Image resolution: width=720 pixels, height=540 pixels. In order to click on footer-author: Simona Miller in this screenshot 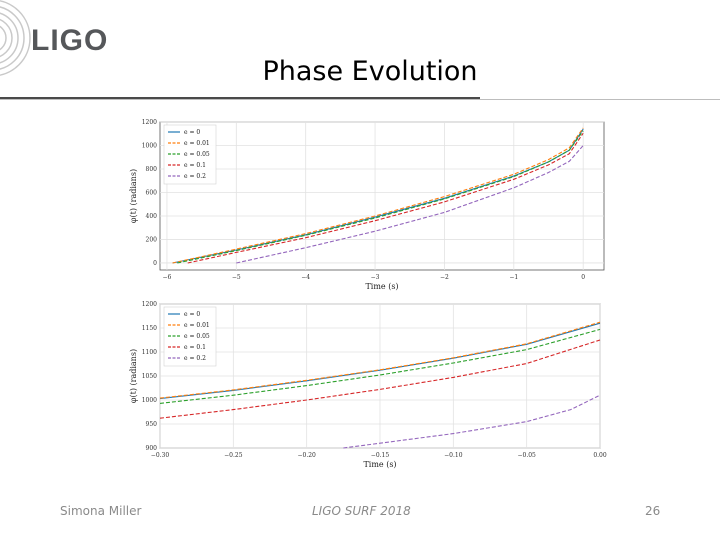, I will do `click(101, 511)`.